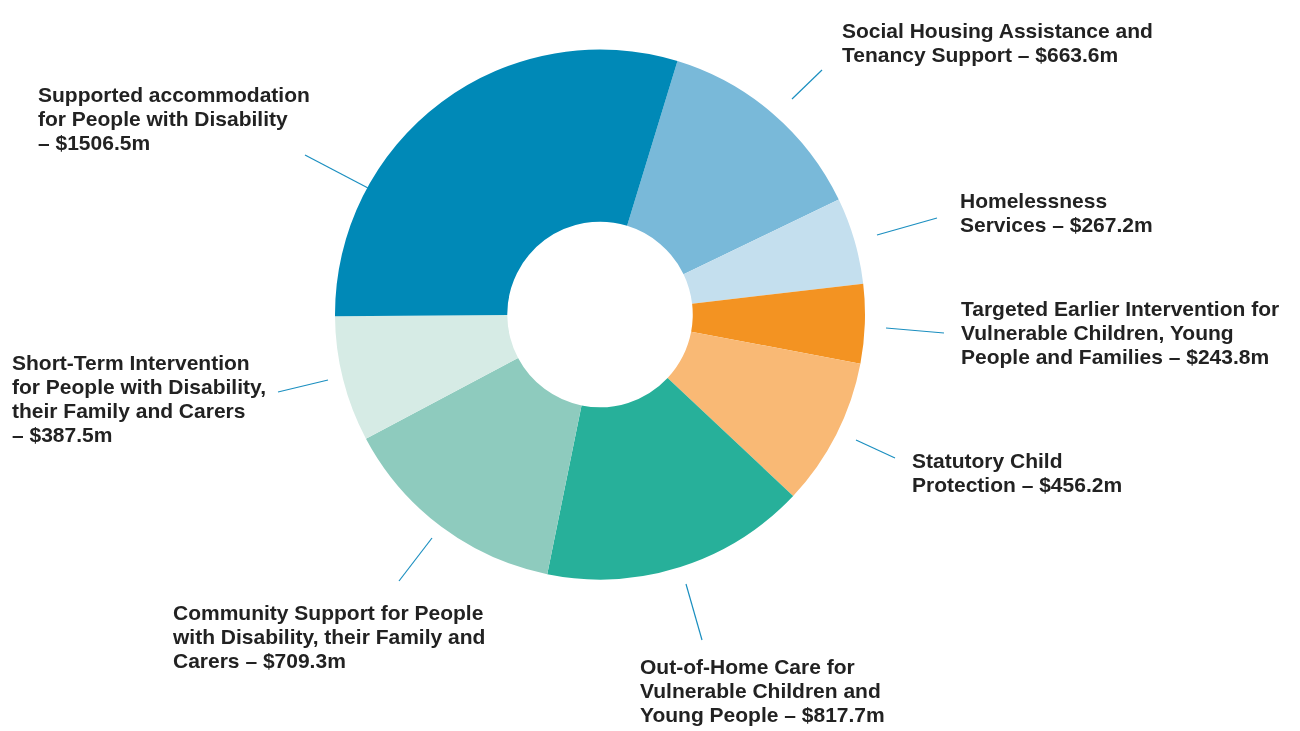  What do you see at coordinates (1017, 473) in the screenshot?
I see `slice-label: Statutory Child Protection – $456.2m` at bounding box center [1017, 473].